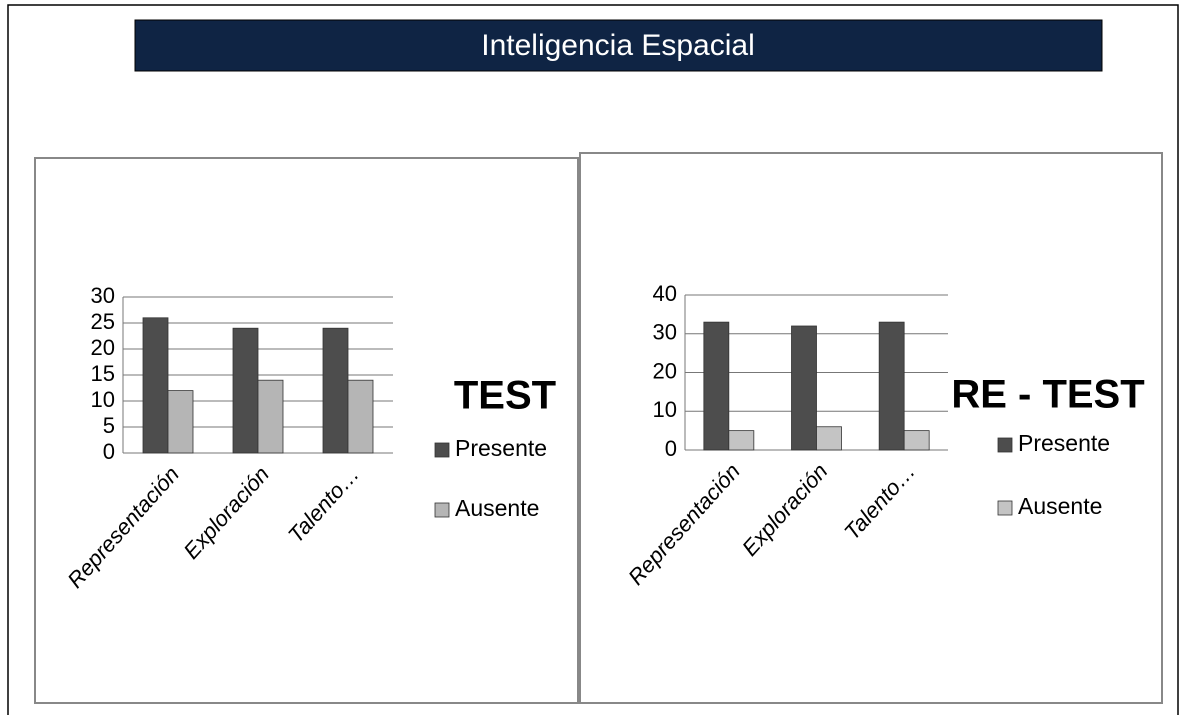 This screenshot has height=715, width=1187. What do you see at coordinates (109, 425) in the screenshot?
I see `y-tick-label: 5` at bounding box center [109, 425].